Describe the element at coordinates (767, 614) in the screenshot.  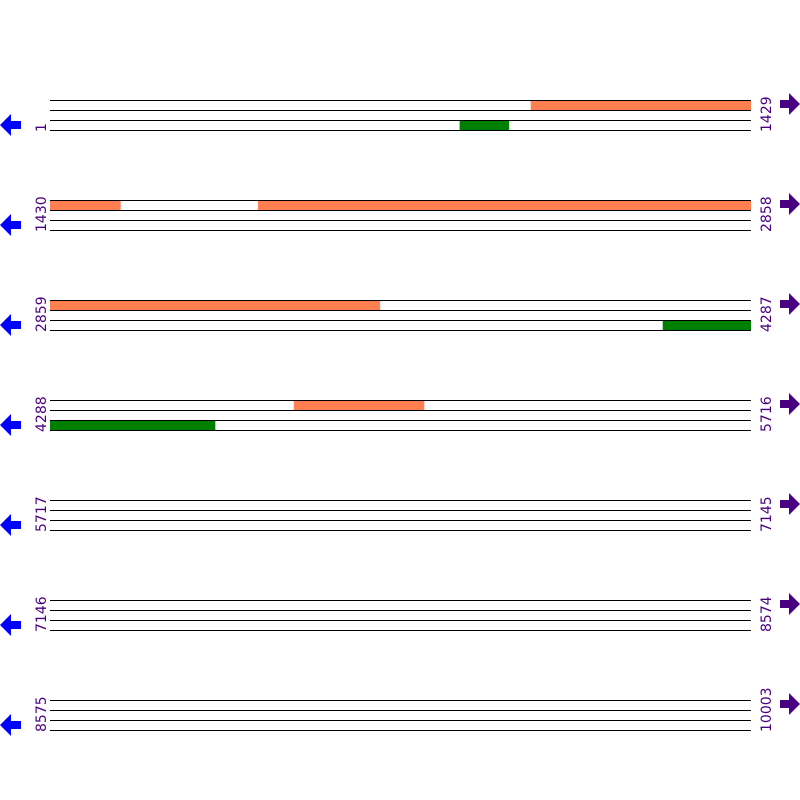
I see `row-end-label: 8574` at that location.